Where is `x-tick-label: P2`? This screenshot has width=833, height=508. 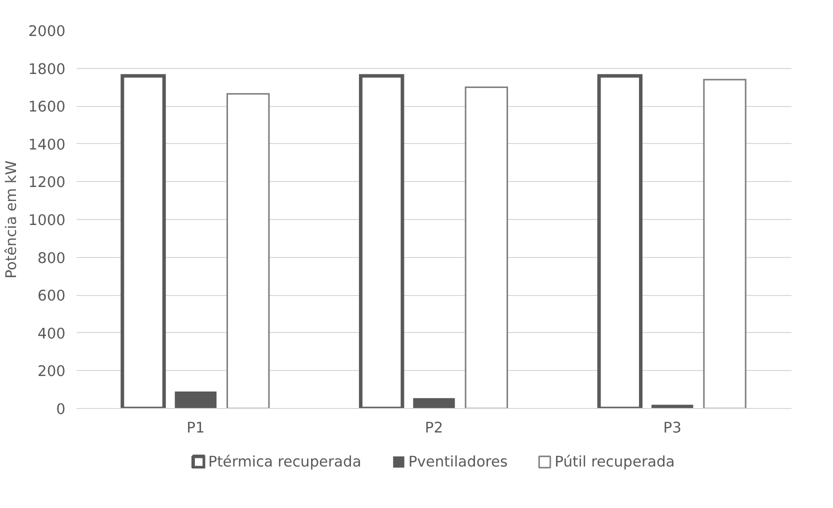 x-tick-label: P2 is located at coordinates (434, 428).